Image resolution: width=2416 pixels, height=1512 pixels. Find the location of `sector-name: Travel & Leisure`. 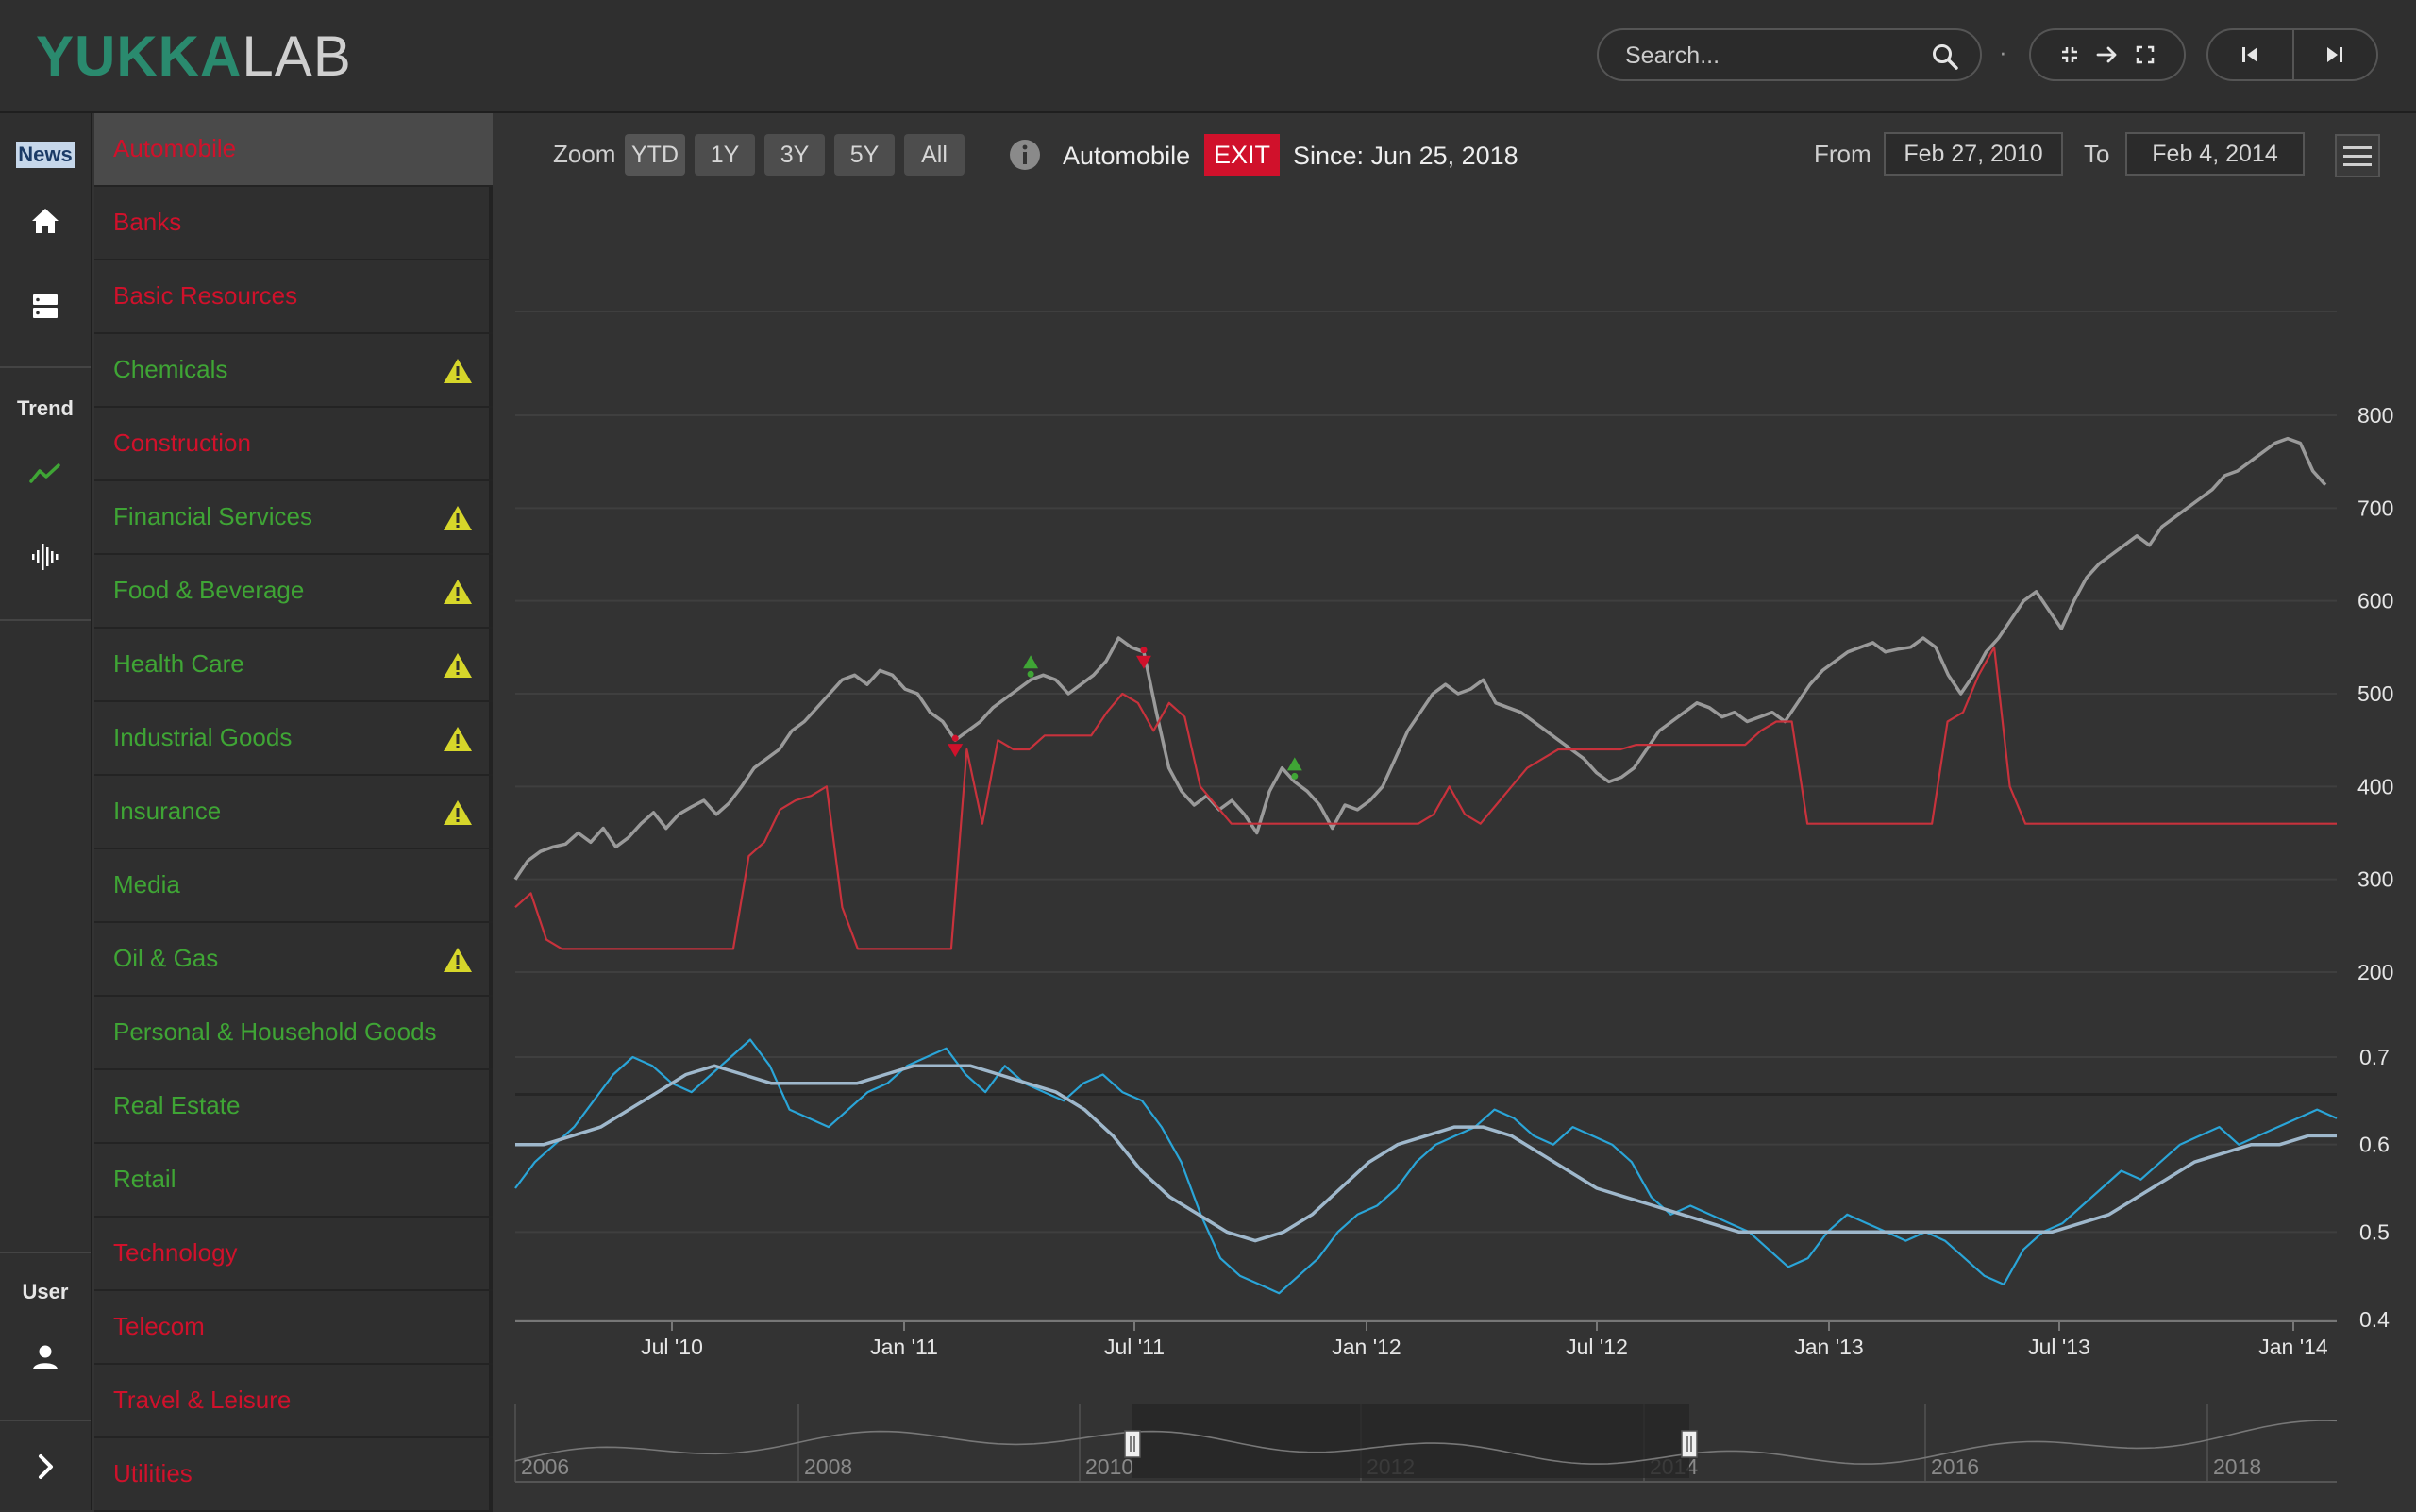

sector-name: Travel & Leisure is located at coordinates (202, 1400).